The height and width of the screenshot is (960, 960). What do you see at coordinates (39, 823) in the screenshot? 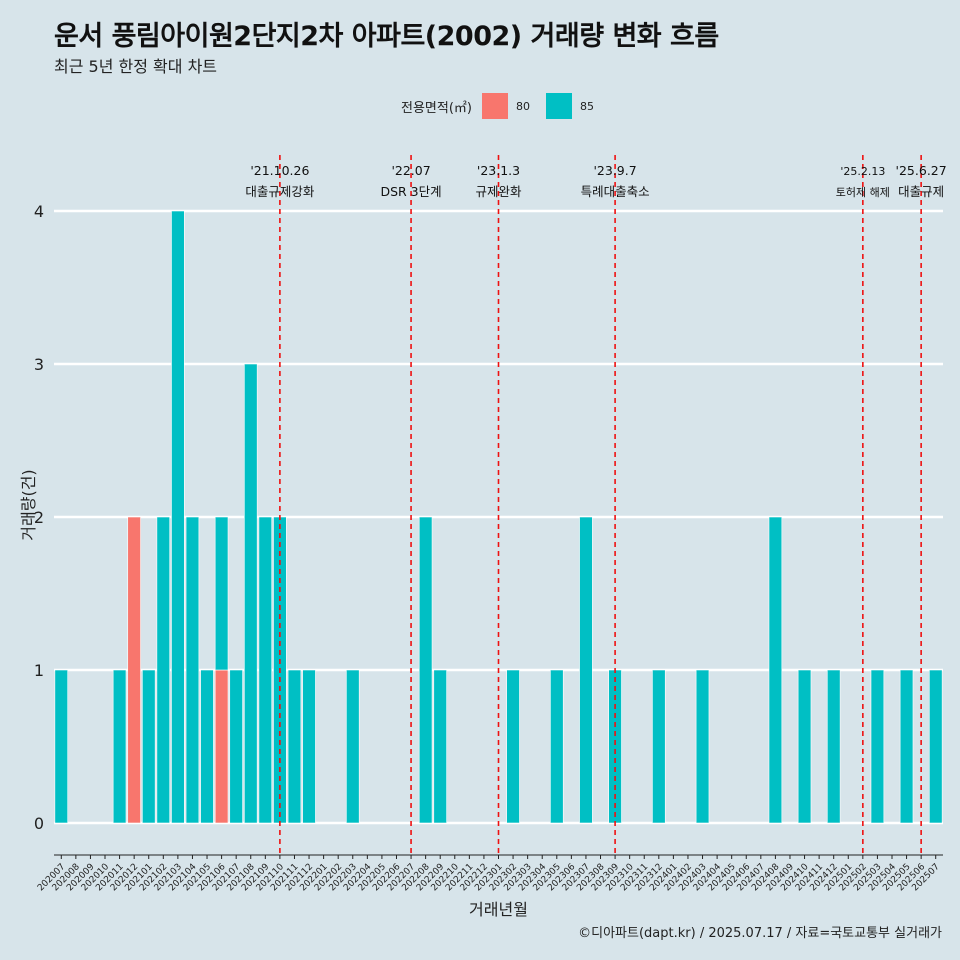
I see `y-tick-label: 0` at bounding box center [39, 823].